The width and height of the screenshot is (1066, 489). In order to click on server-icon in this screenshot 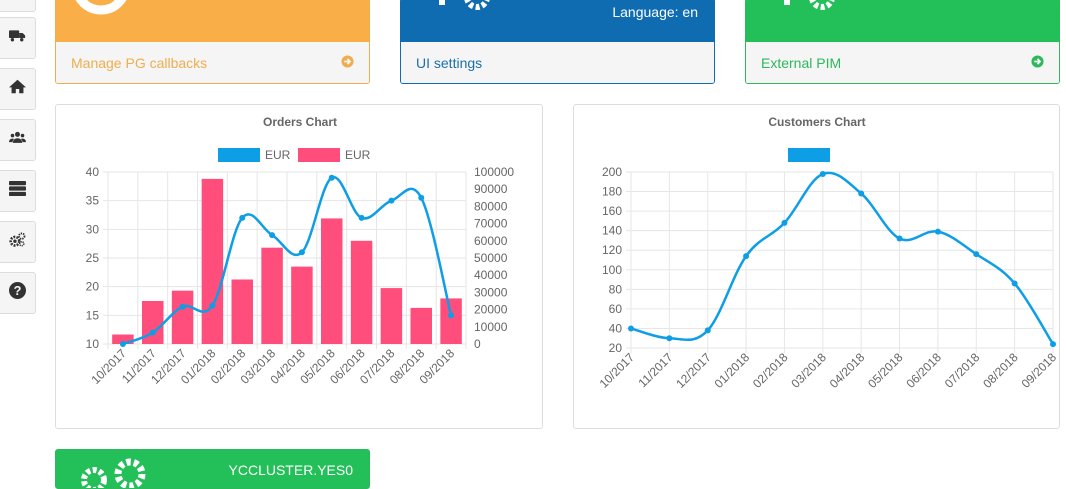, I will do `click(17, 191)`.